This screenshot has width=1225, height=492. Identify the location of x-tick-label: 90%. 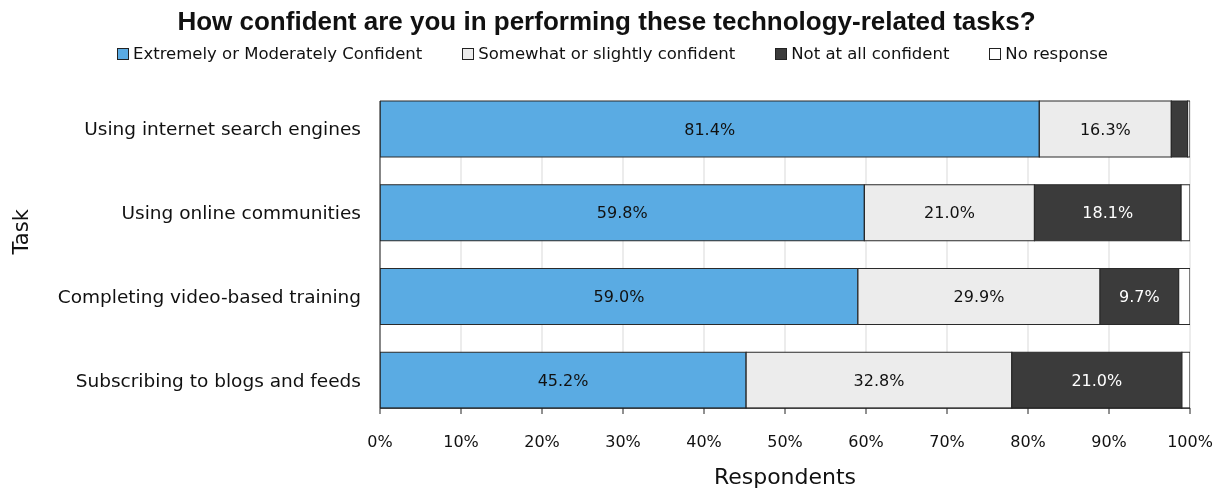
(1109, 442).